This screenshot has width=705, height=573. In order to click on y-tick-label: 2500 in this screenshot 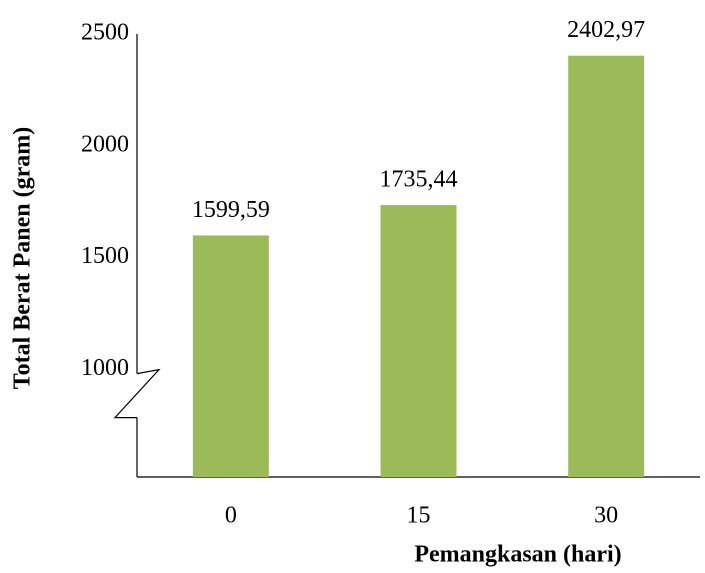, I will do `click(105, 33)`.